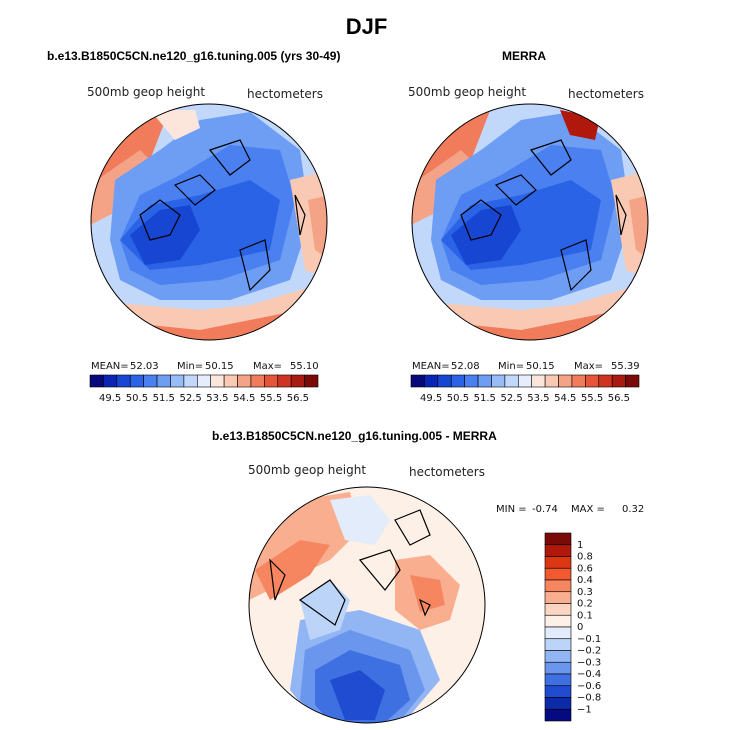 The image size is (733, 730). I want to click on diff-colorbar-tick-label: −1, so click(584, 709).